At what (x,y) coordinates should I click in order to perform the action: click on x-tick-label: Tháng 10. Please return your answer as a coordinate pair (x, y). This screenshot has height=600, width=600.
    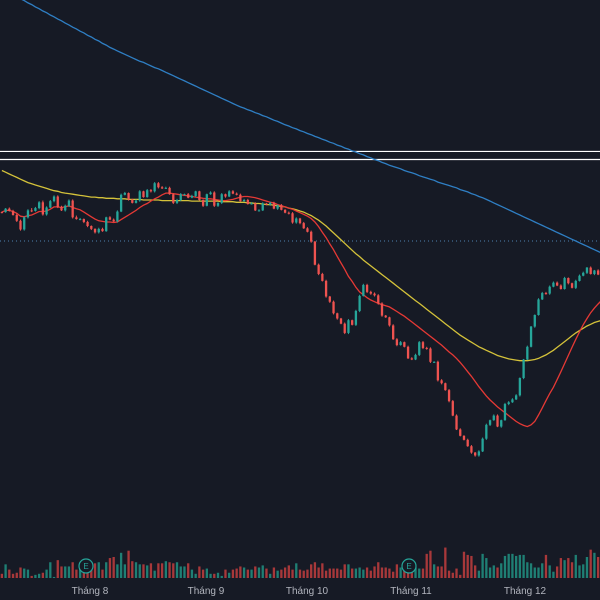
    Looking at the image, I should click on (307, 591).